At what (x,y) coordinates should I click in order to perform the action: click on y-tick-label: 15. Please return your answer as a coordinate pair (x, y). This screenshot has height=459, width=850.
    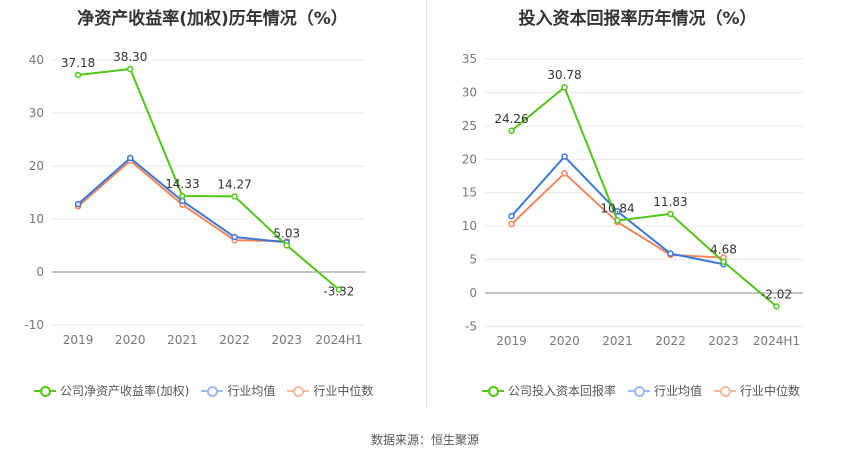
    Looking at the image, I should click on (469, 193).